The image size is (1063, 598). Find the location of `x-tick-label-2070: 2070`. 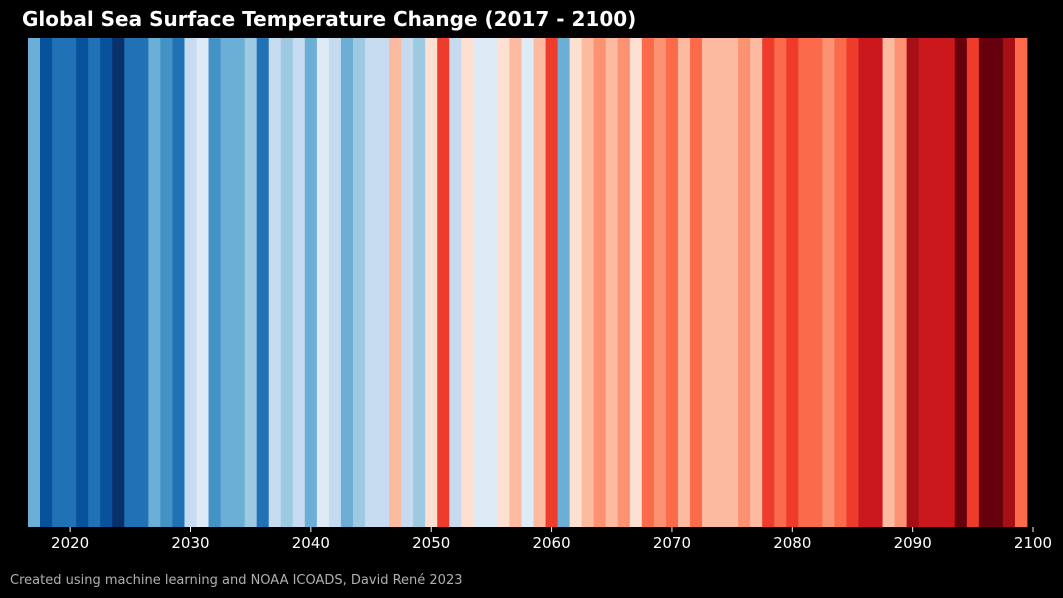

x-tick-label-2070: 2070 is located at coordinates (672, 543).